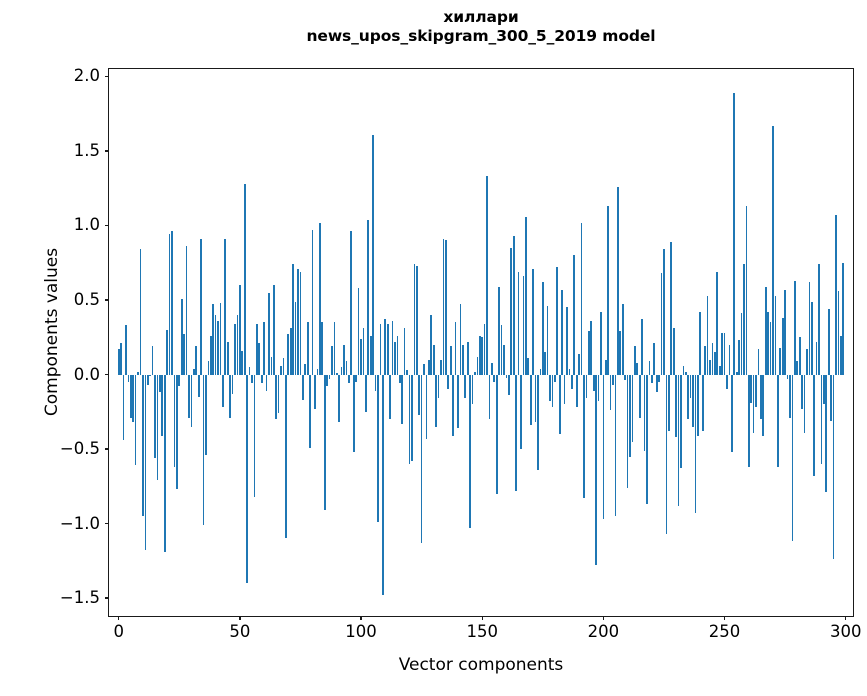 The image size is (867, 696). What do you see at coordinates (118, 631) in the screenshot?
I see `x-tick-label: 0` at bounding box center [118, 631].